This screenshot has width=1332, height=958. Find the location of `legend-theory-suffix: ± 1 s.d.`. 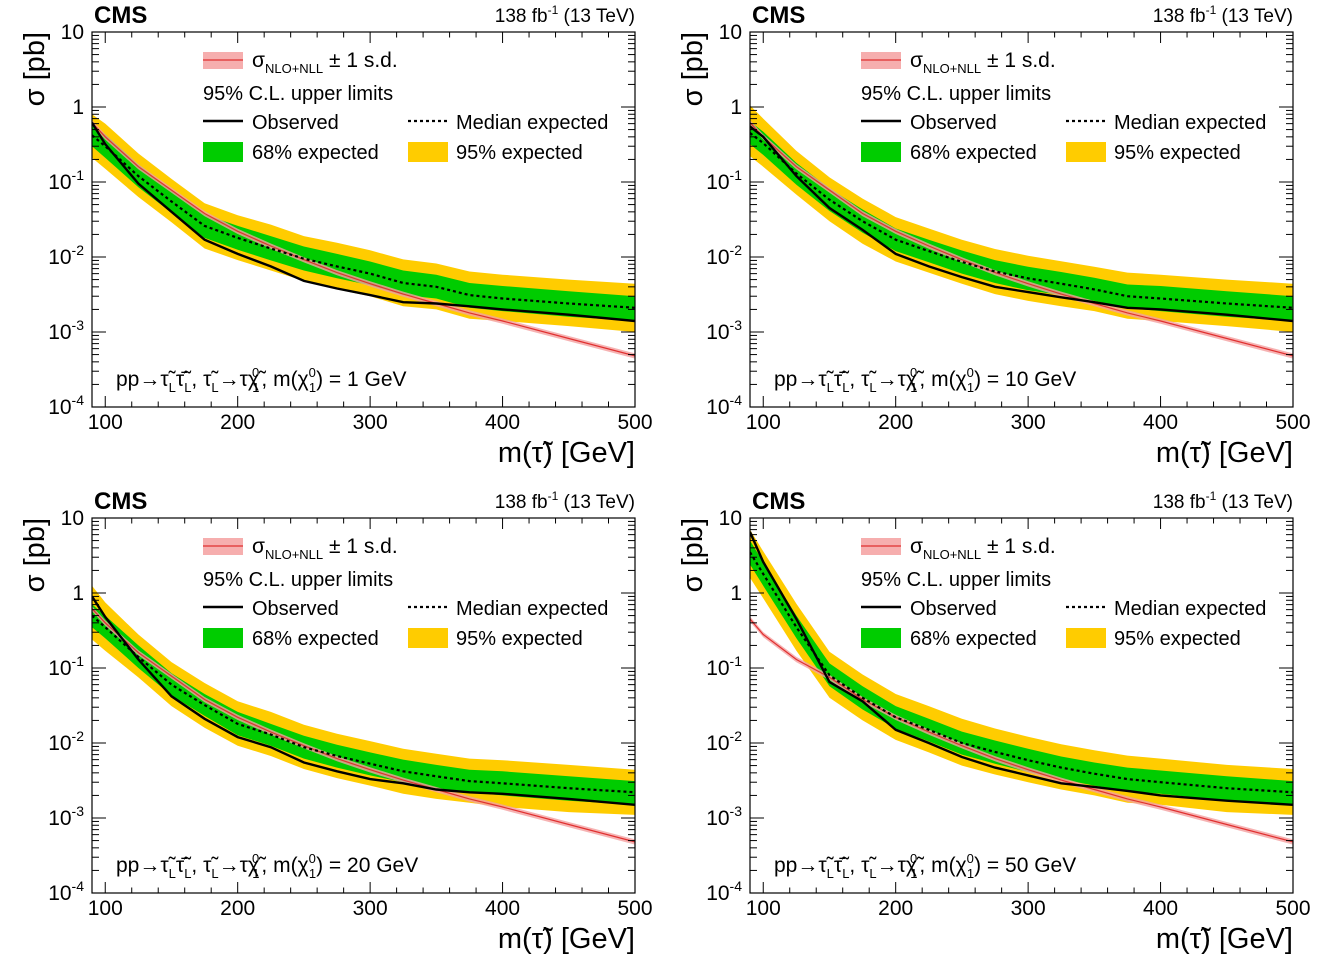

legend-theory-suffix: ± 1 s.d. is located at coordinates (360, 60).